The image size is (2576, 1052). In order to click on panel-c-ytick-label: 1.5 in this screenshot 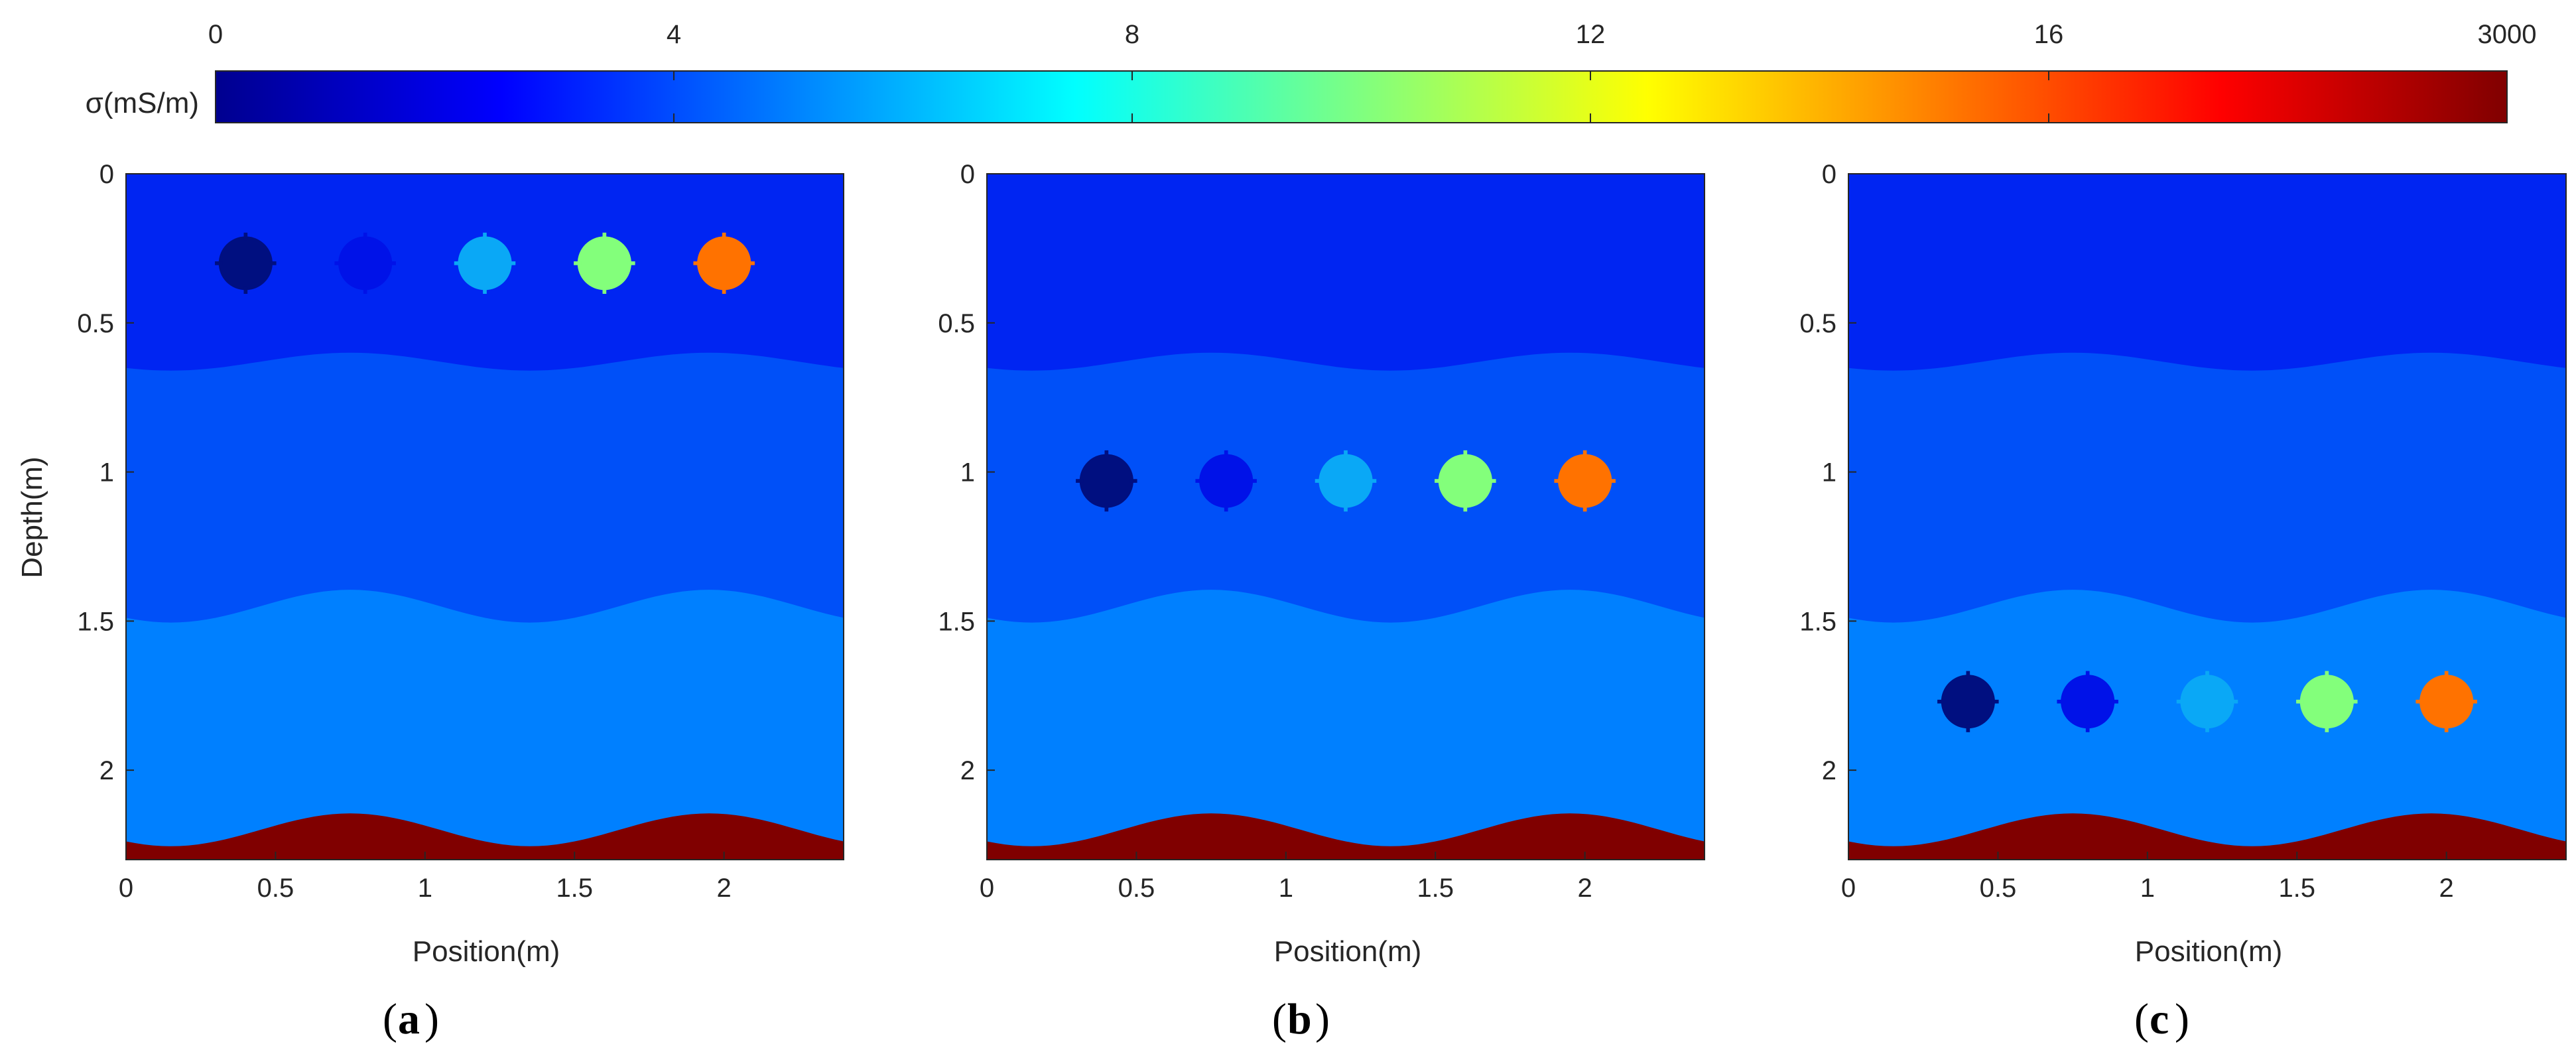, I will do `click(1818, 622)`.